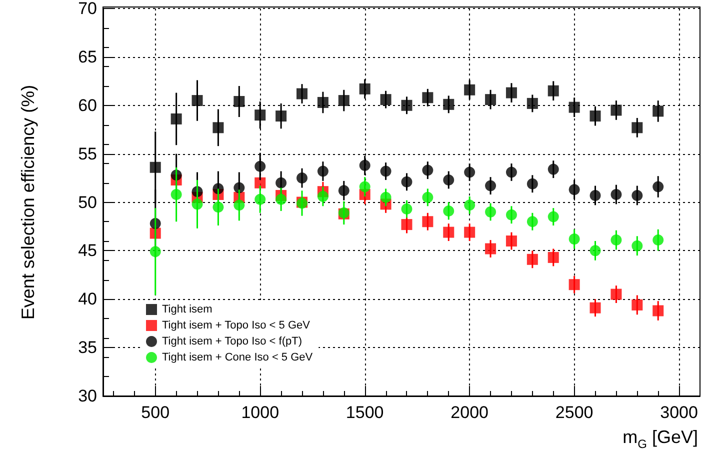 Image resolution: width=704 pixels, height=466 pixels. Describe the element at coordinates (87, 348) in the screenshot. I see `y-tick-label: 35` at that location.